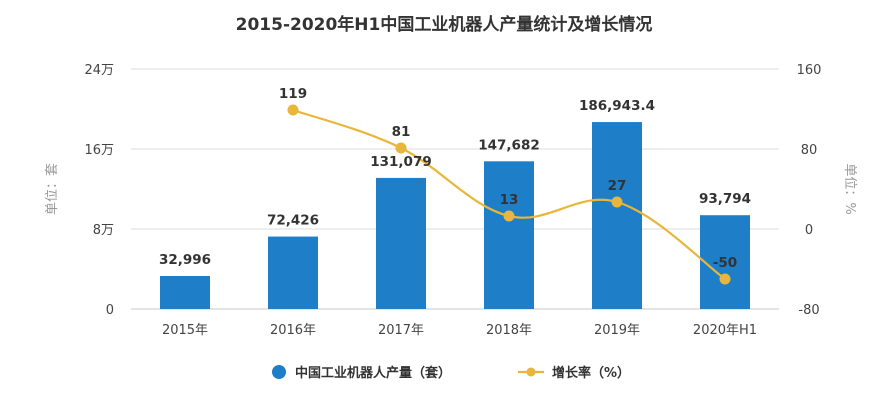  Describe the element at coordinates (293, 330) in the screenshot. I see `x-tick-label: 2016年` at that location.